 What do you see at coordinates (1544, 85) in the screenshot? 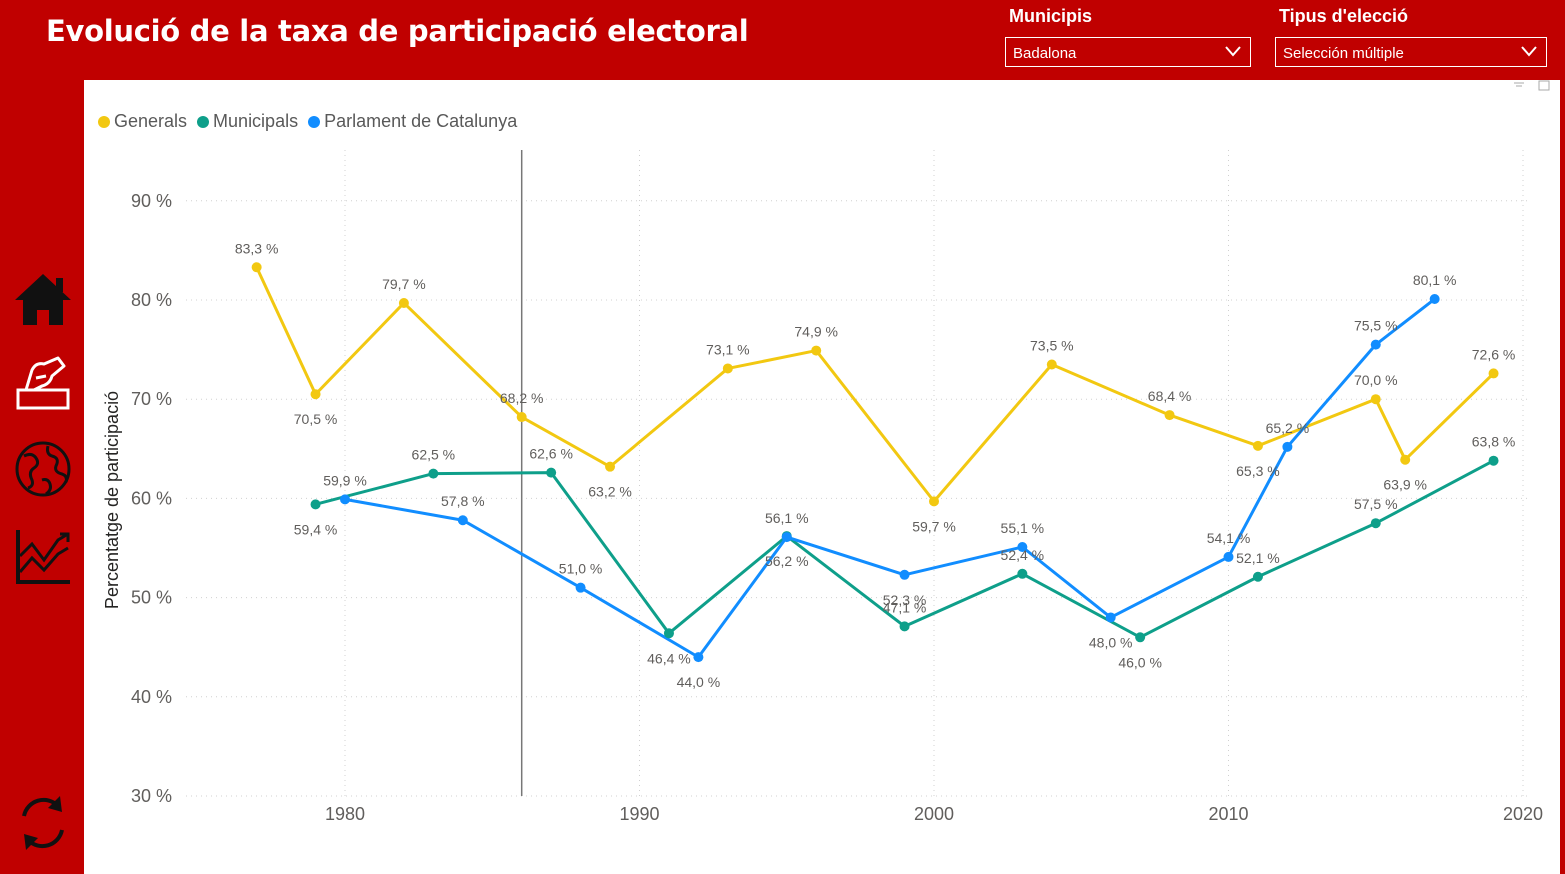
I see `focus-mode-icon` at bounding box center [1544, 85].